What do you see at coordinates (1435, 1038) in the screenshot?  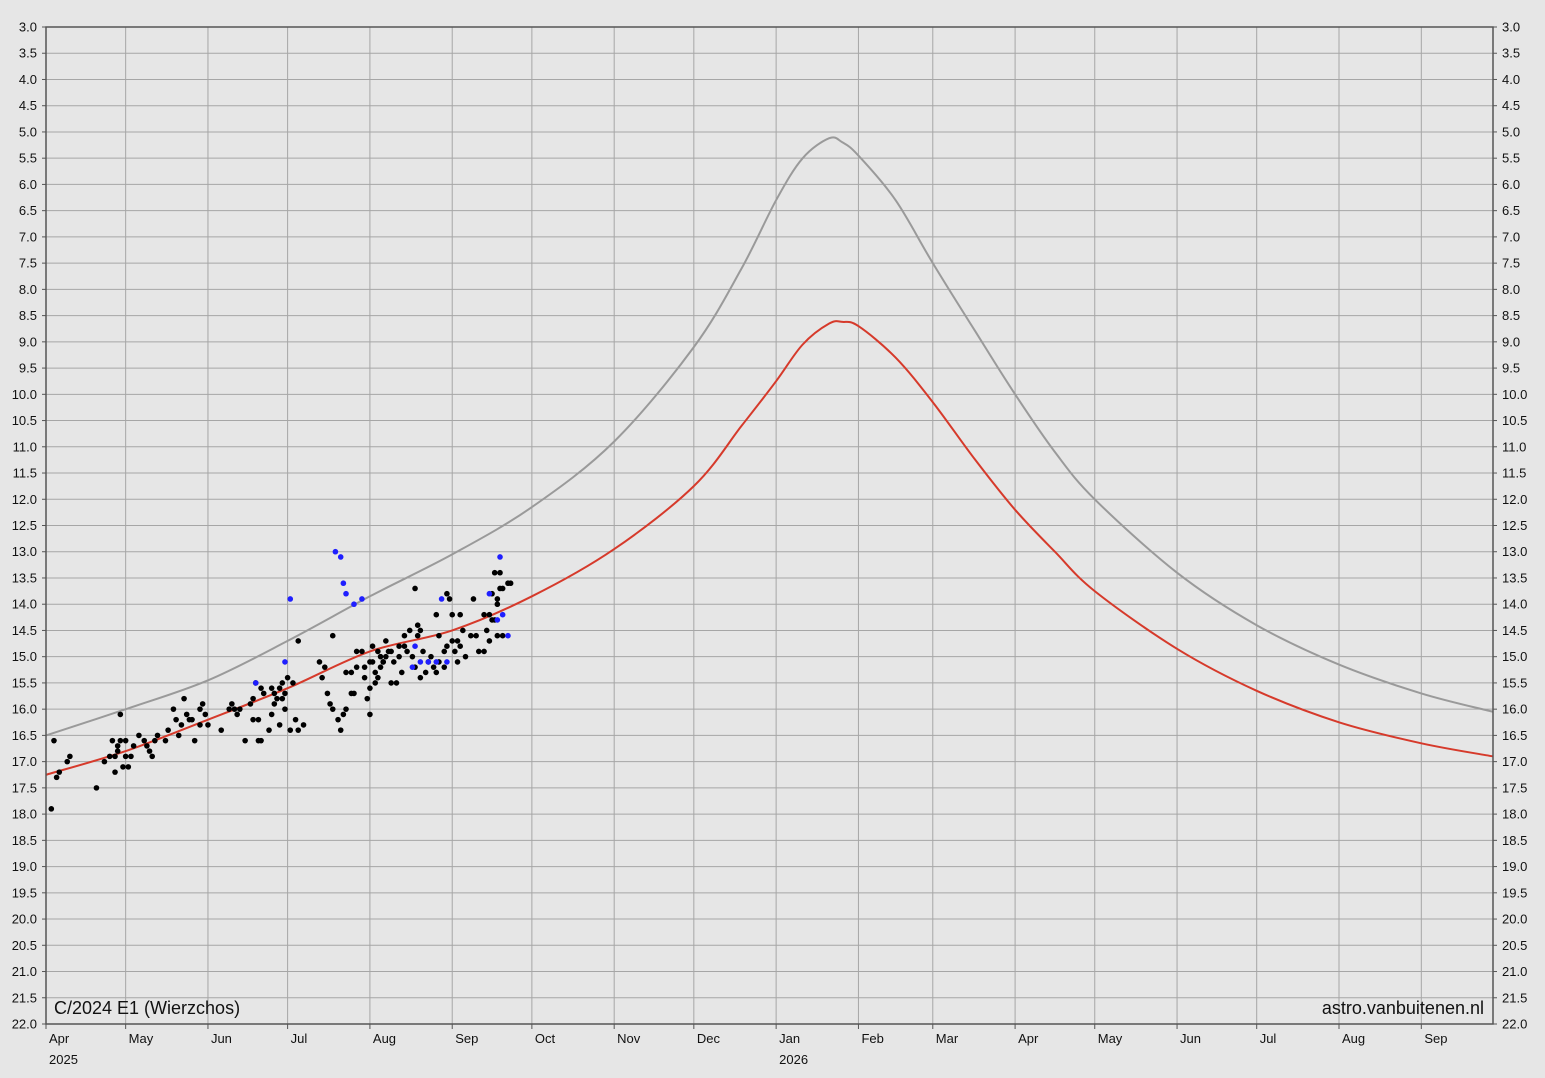 I see `x-tick-label: Sep` at bounding box center [1435, 1038].